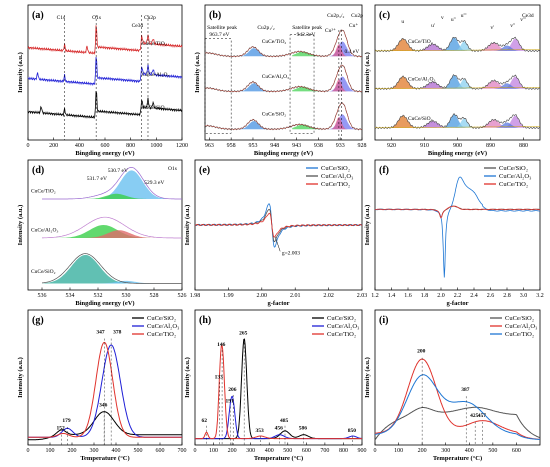 The height and width of the screenshot is (467, 550). I want to click on x-tick-label: 1.8, so click(425, 296).